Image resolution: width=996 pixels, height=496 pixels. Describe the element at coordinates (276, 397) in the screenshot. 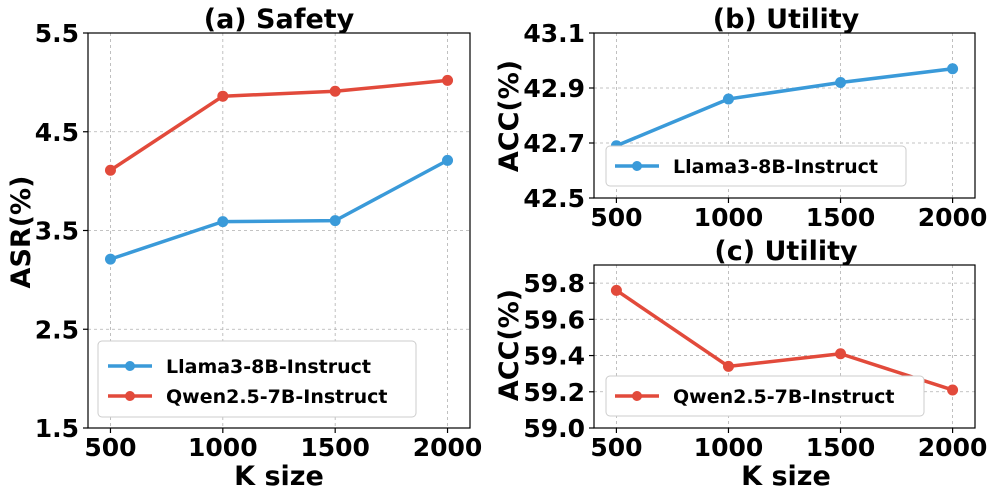

I see `panel-a-legend-label-qwen: Qwen2.5-7B-Instruct` at that location.